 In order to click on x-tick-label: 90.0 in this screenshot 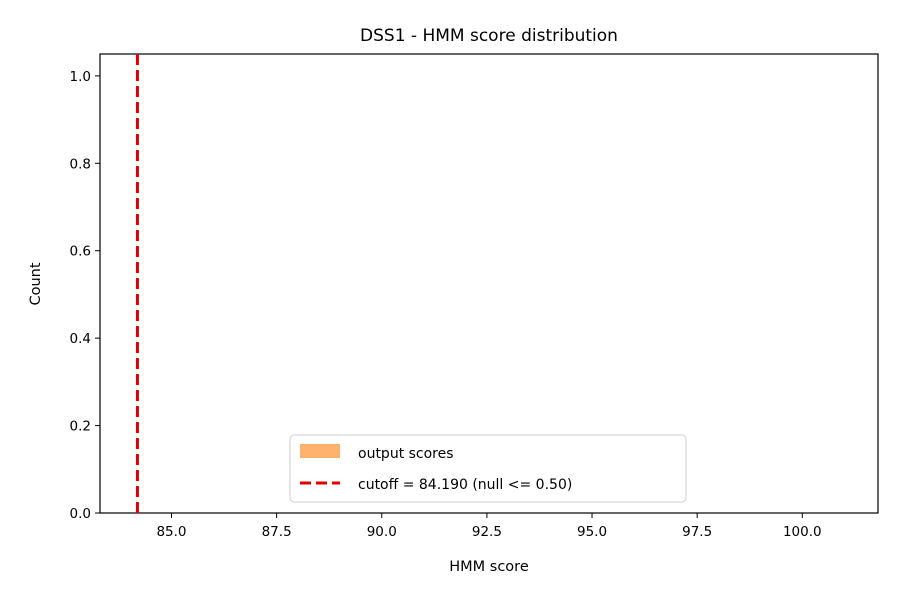, I will do `click(382, 532)`.